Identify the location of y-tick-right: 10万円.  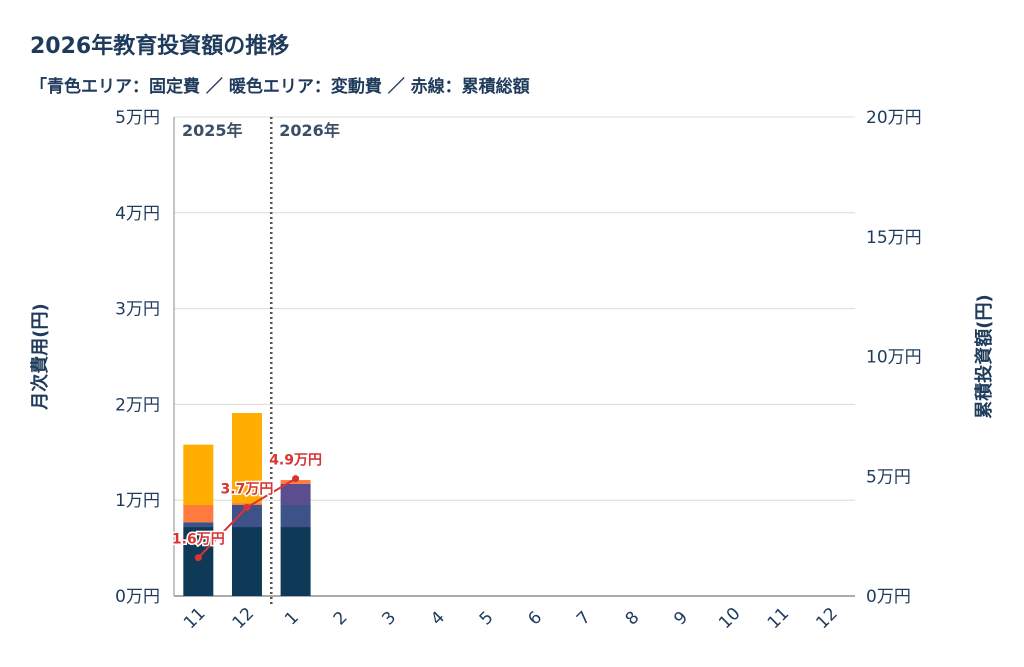
(894, 358).